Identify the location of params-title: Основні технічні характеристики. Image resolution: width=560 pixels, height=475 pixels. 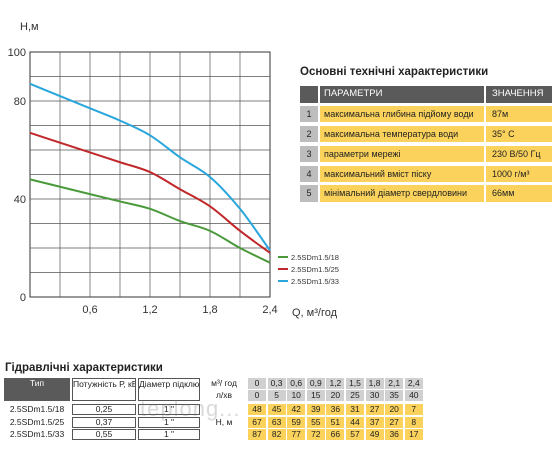
(394, 72).